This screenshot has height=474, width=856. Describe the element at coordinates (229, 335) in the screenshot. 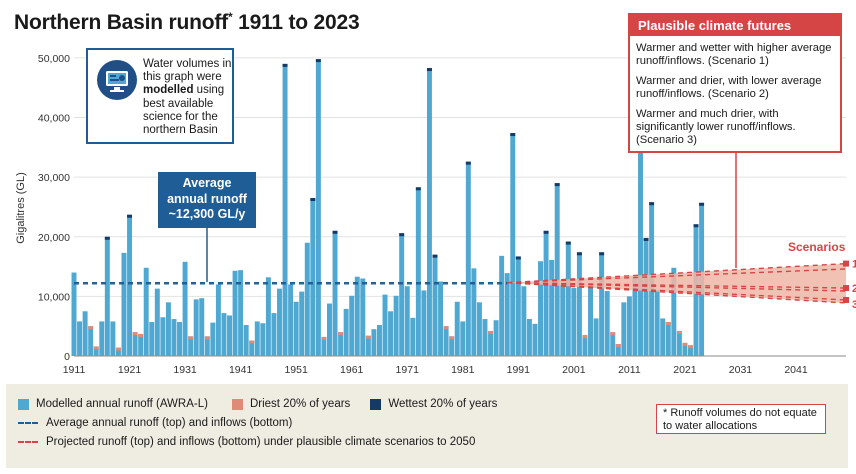

I see `bar-1939` at that location.